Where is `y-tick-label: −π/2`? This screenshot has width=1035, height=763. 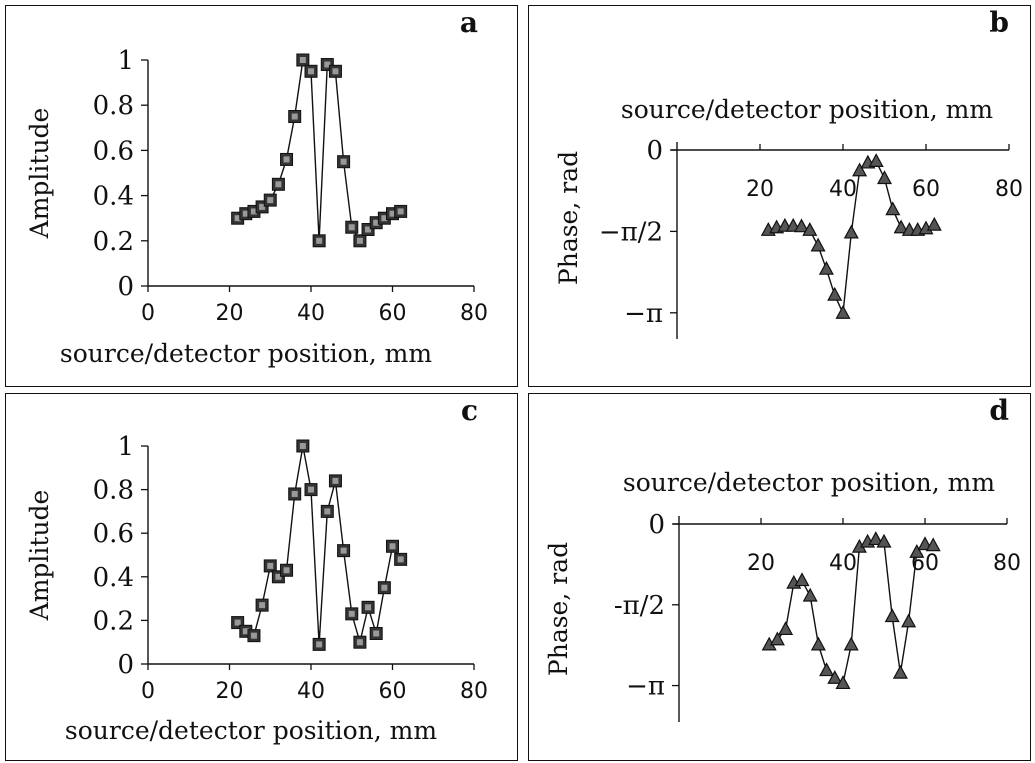 y-tick-label: −π/2 is located at coordinates (631, 232).